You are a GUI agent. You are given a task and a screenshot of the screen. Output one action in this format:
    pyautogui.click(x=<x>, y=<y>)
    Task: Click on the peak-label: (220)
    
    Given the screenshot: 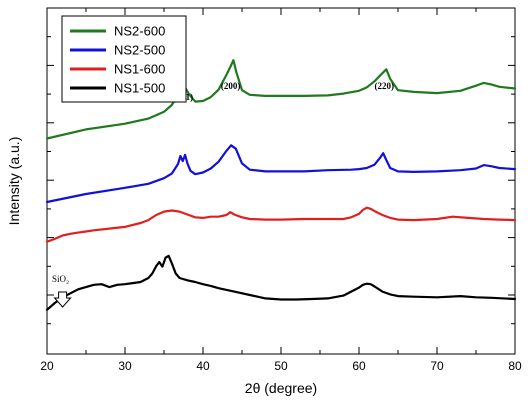 What is the action you would take?
    pyautogui.click(x=385, y=86)
    